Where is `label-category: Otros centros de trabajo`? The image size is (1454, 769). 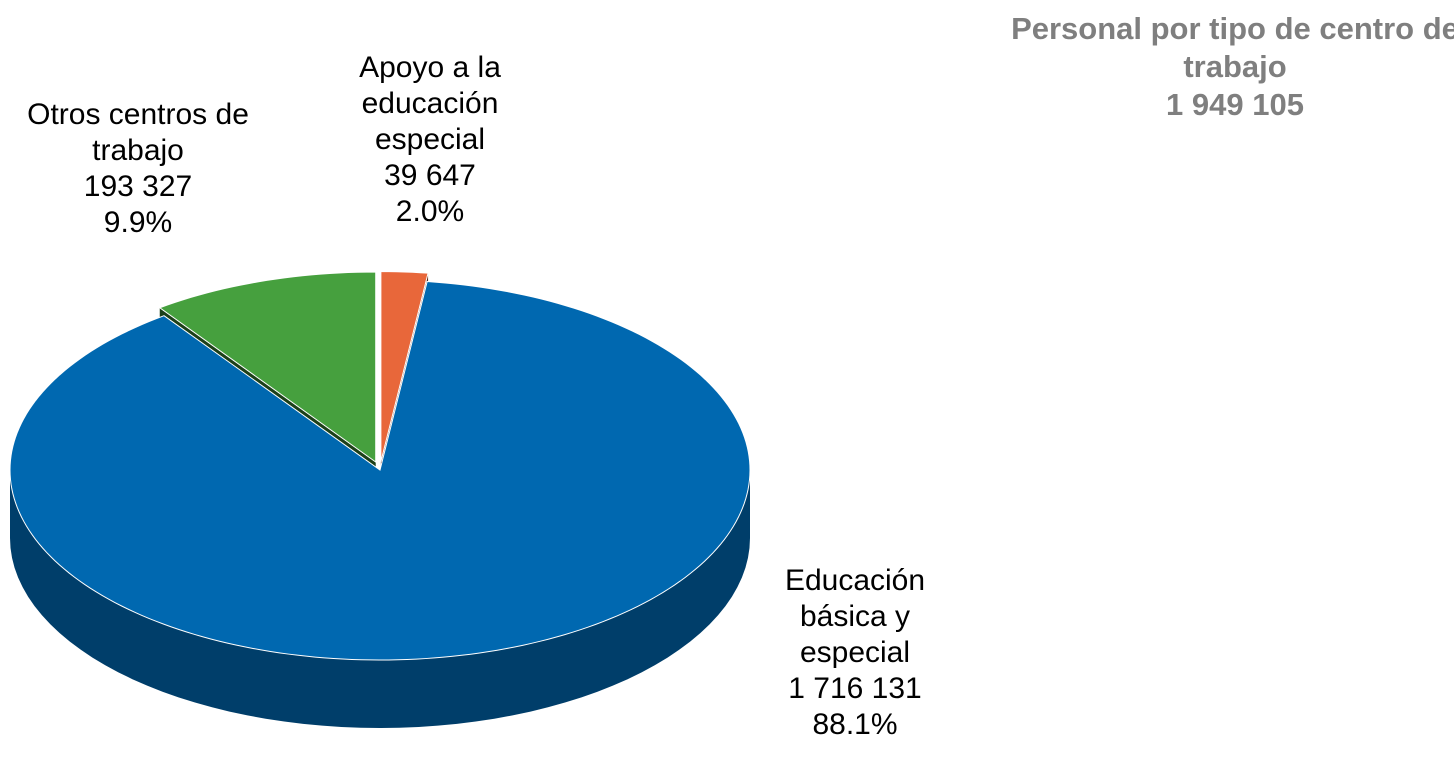
label-category: Otros centros de trabajo is located at coordinates (138, 132).